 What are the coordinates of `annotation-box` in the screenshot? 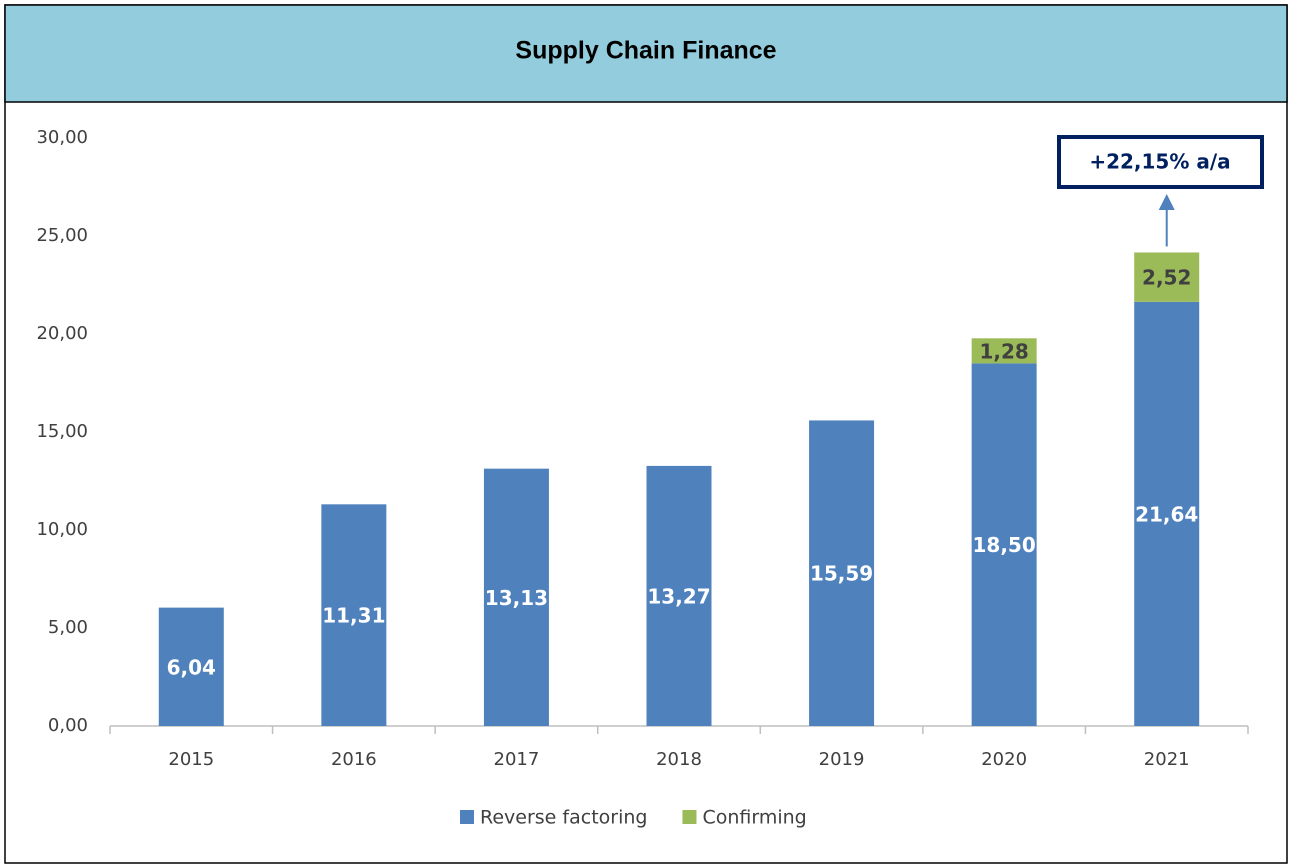 It's located at (1160, 162).